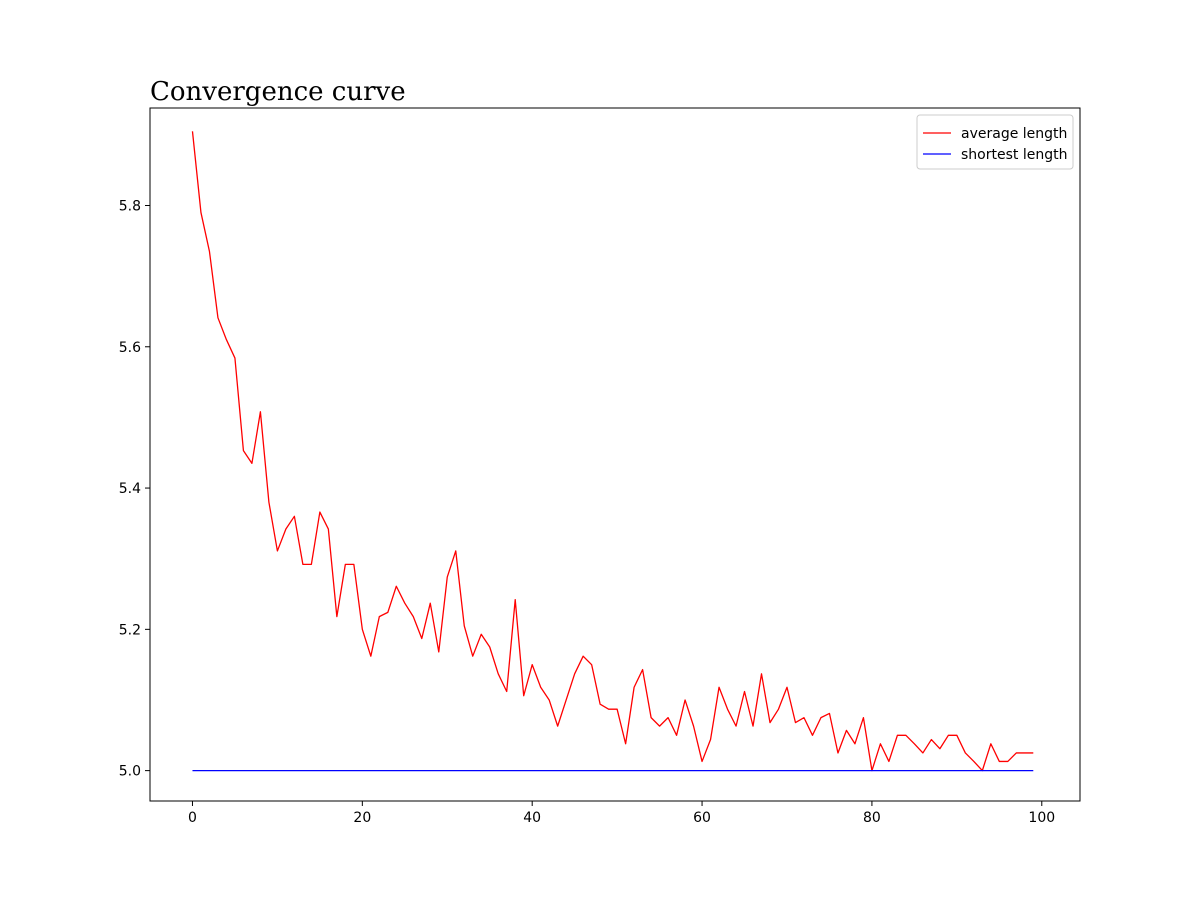  I want to click on x-tick-label: 60, so click(702, 818).